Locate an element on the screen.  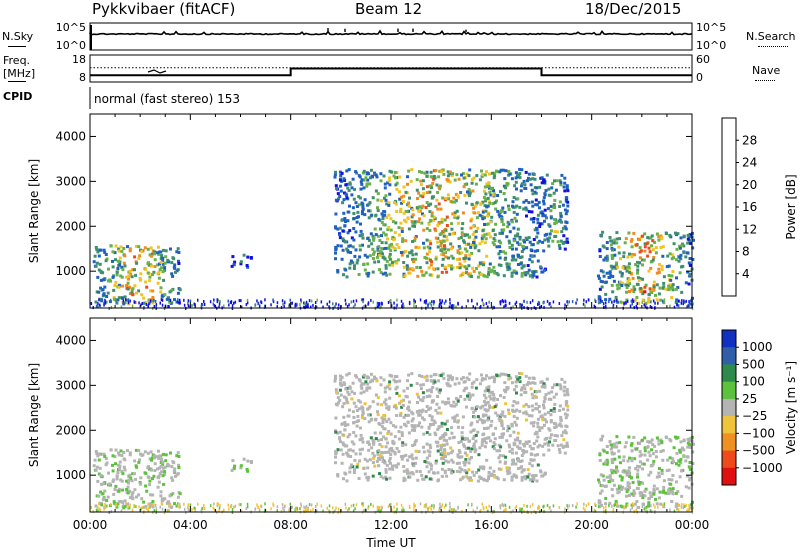
colorbar-segment is located at coordinates (729, 442).